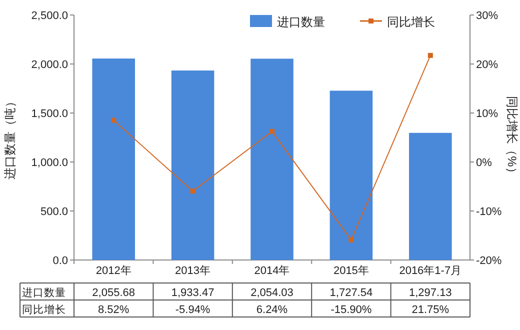 The image size is (520, 330). I want to click on y2-tick-label: 20%, so click(487, 65).